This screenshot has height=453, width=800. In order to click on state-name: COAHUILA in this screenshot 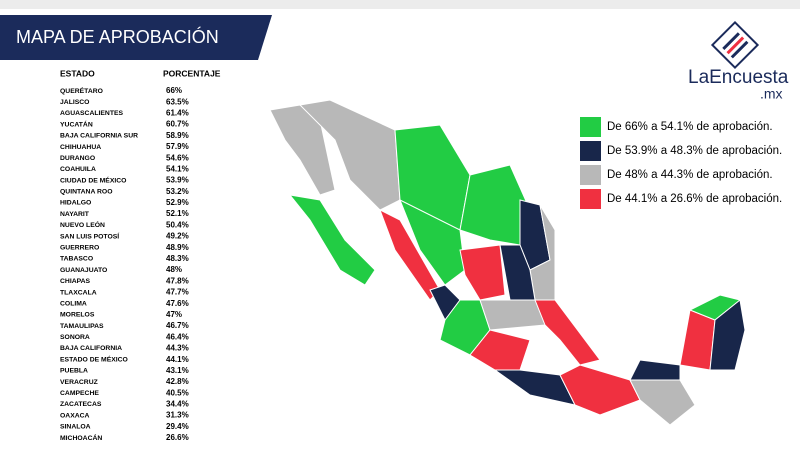, I will do `click(78, 169)`.